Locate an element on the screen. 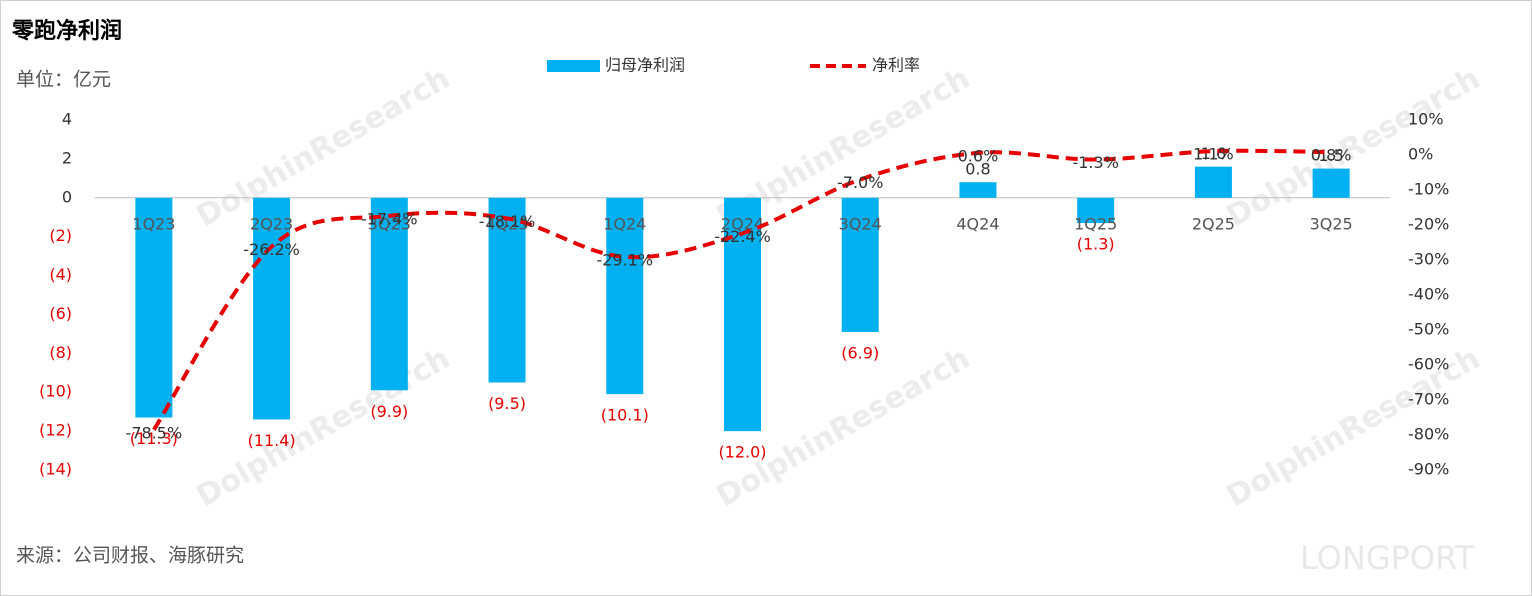 The image size is (1532, 596). y2-tick-label: -60% is located at coordinates (1428, 364).